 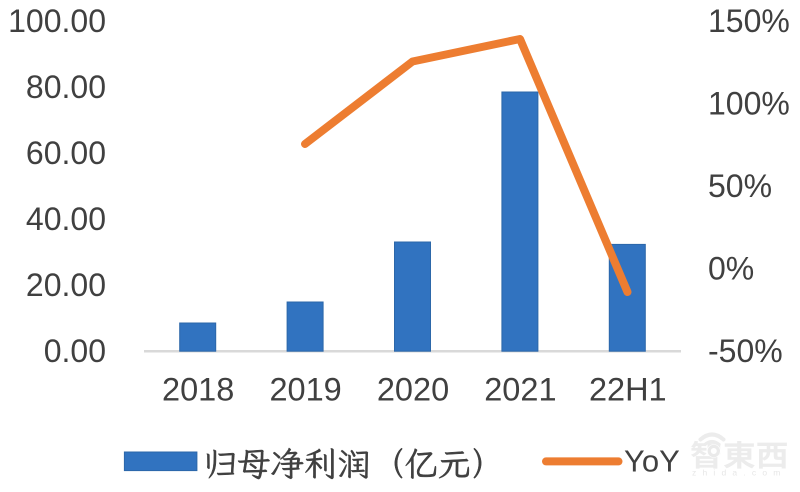 I want to click on svg-text: YoY, so click(x=652, y=461).